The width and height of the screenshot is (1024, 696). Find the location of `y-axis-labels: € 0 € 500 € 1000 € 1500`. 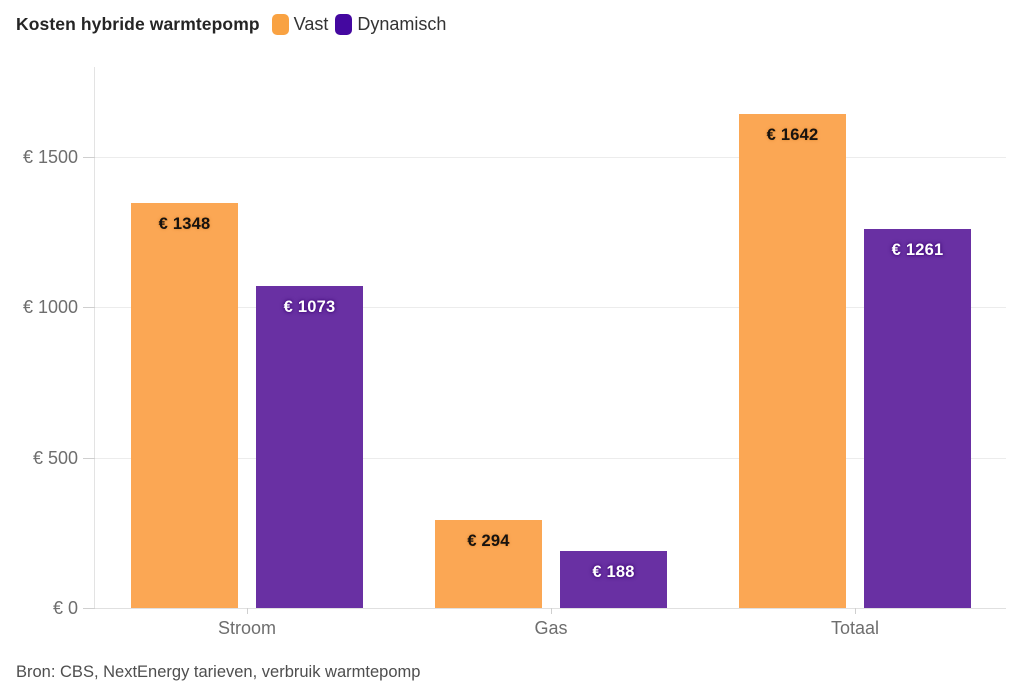

y-axis-labels: € 0 € 500 € 1000 € 1500 is located at coordinates (39, 342).